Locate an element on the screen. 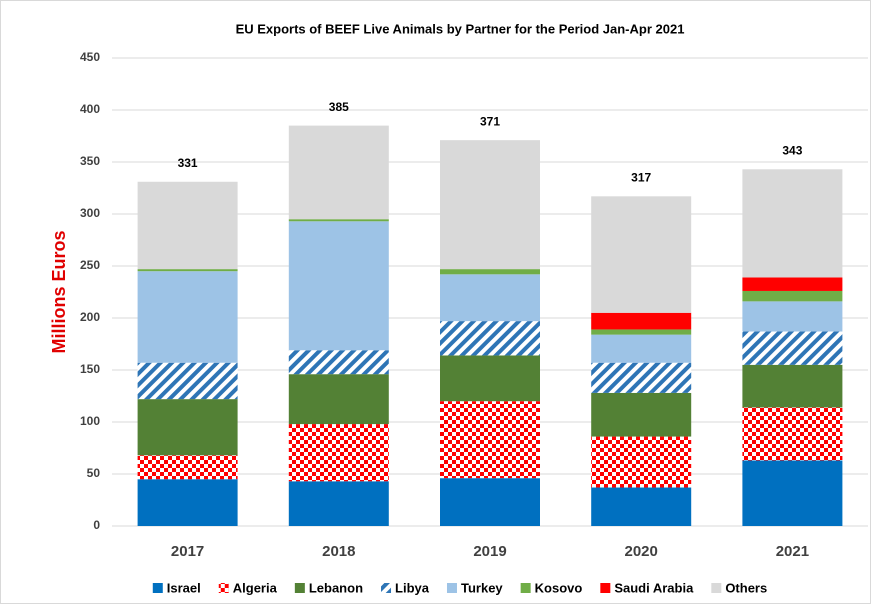 Image resolution: width=877 pixels, height=610 pixels. x-tick-label: 2019 is located at coordinates (489, 551).